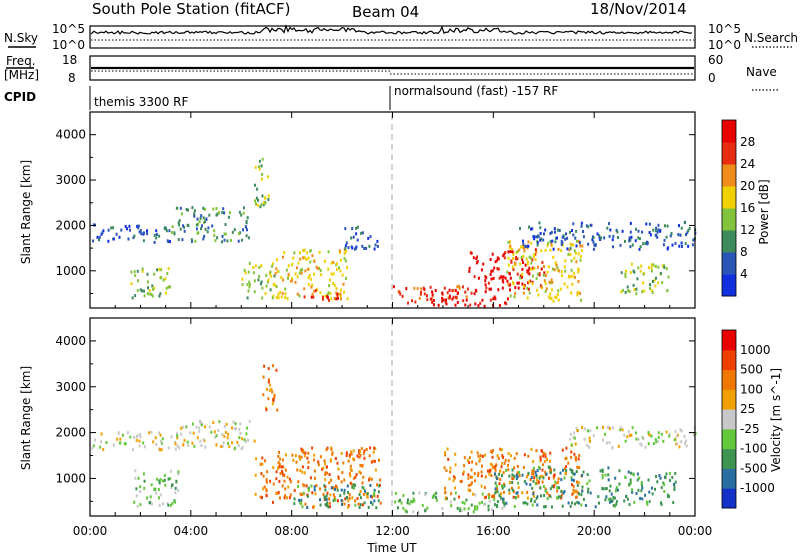 Image resolution: width=800 pixels, height=554 pixels. I want to click on noise-right-tick-high: 10^5, so click(724, 29).